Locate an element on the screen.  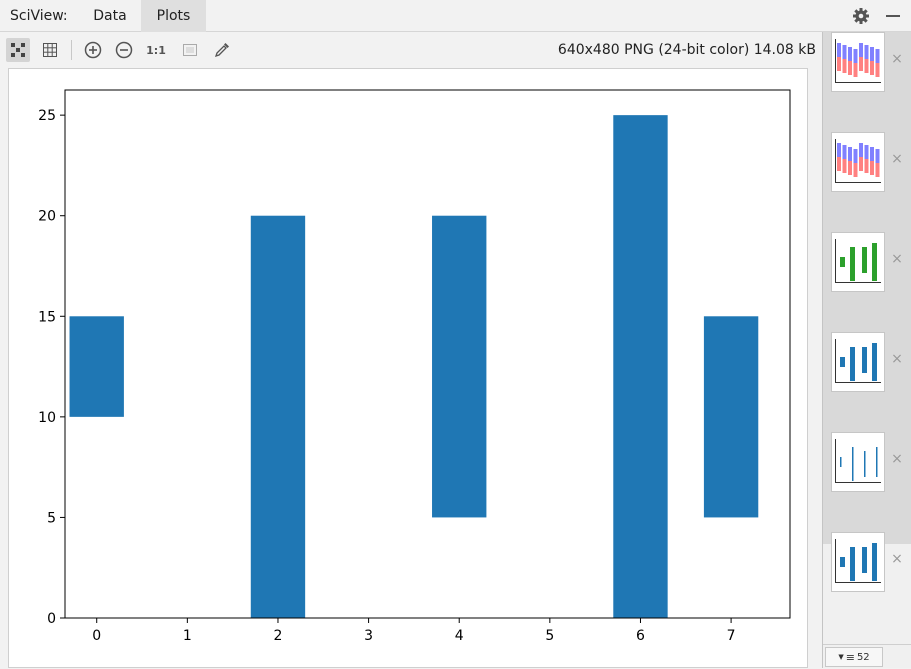
x-tick-label: 0 is located at coordinates (96, 636).